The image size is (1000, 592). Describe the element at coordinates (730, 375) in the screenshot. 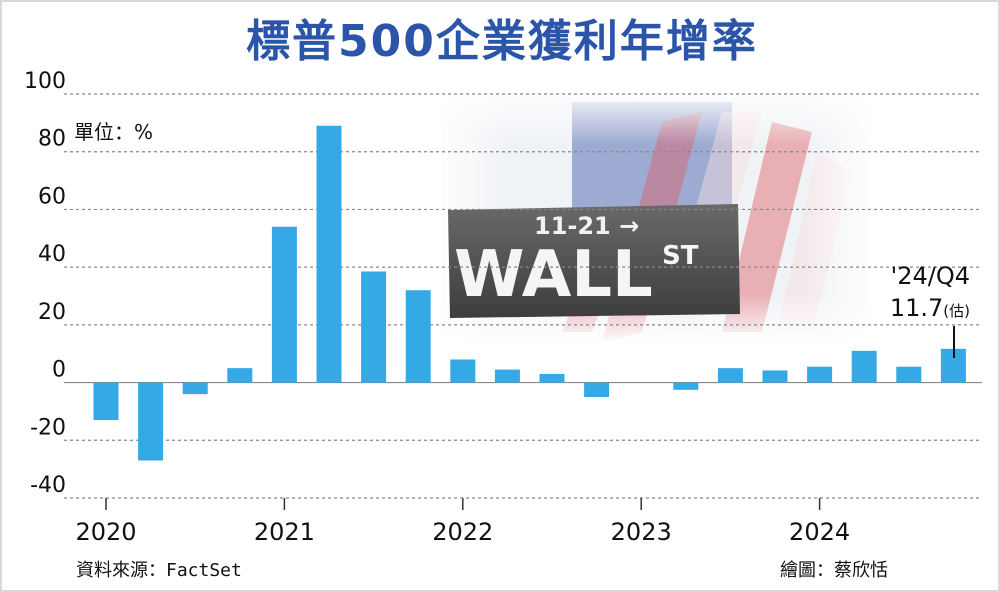

I see `bar-2023Q3` at that location.